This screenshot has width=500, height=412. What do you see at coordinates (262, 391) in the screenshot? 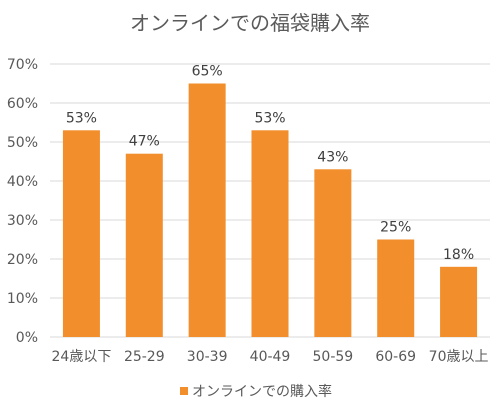
I see `legend-label: オンラインでの購入率` at bounding box center [262, 391].